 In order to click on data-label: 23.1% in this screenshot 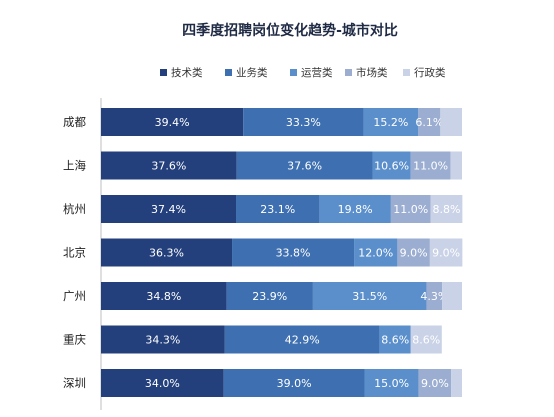, I will do `click(277, 209)`.